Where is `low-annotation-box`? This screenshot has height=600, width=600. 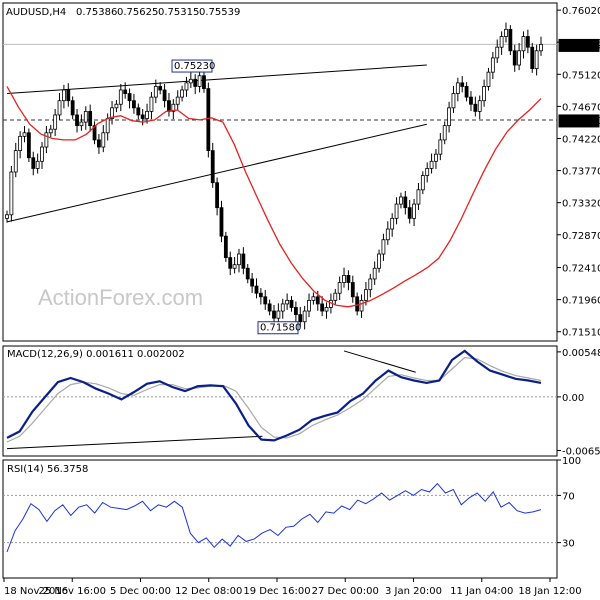
low-annotation-box is located at coordinates (278, 328).